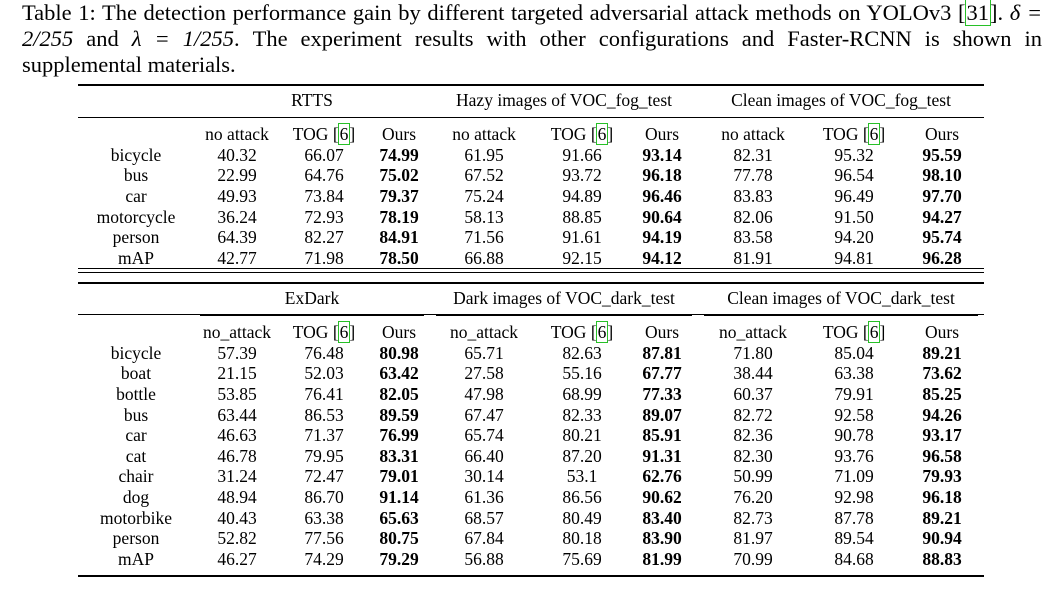  I want to click on table-cell: 95.74, so click(942, 237).